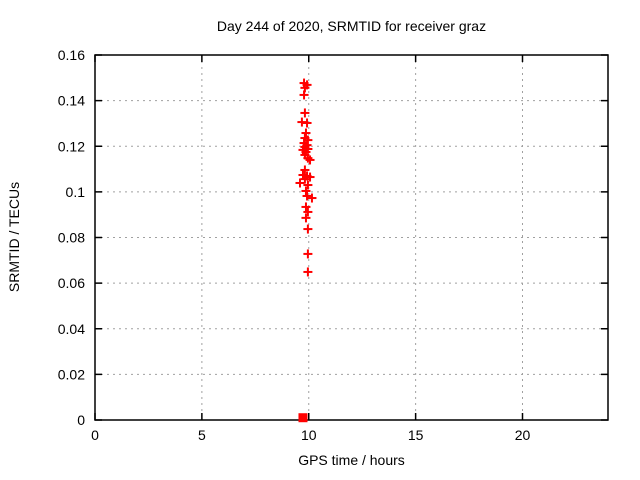 The height and width of the screenshot is (480, 640). What do you see at coordinates (416, 435) in the screenshot?
I see `x-tick-label: 15` at bounding box center [416, 435].